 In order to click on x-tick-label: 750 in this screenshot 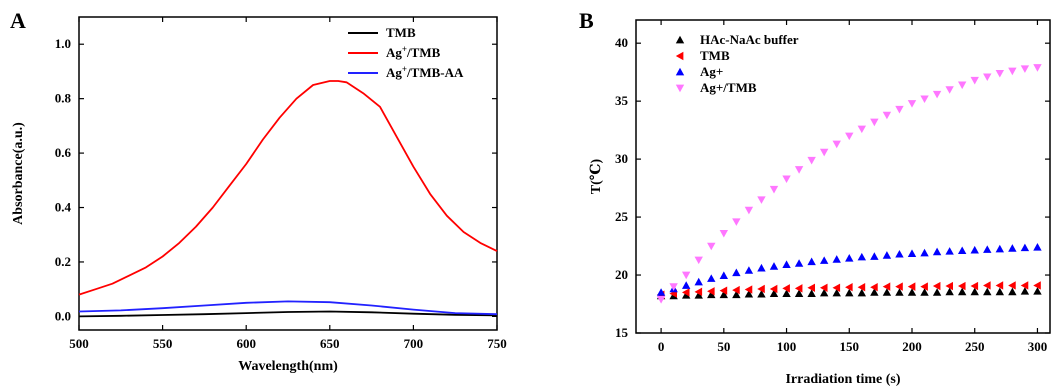, I will do `click(497, 343)`.